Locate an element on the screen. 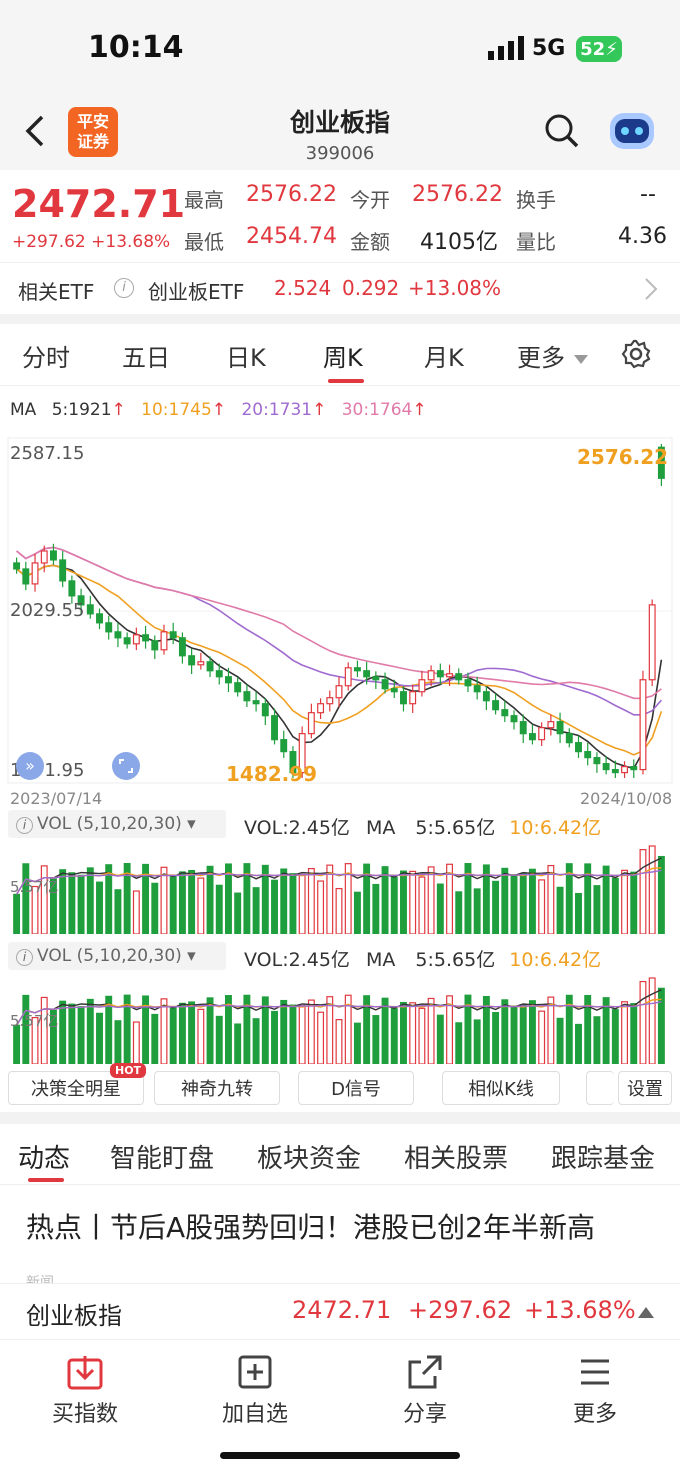 Image resolution: width=680 pixels, height=1474 pixels. tab-tracking-funds: 跟踪基金 is located at coordinates (603, 1159).